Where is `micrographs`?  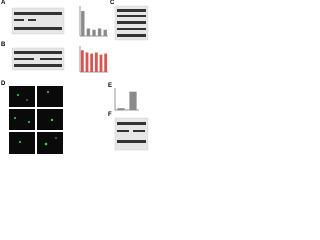
micrographs is located at coordinates (36, 120).